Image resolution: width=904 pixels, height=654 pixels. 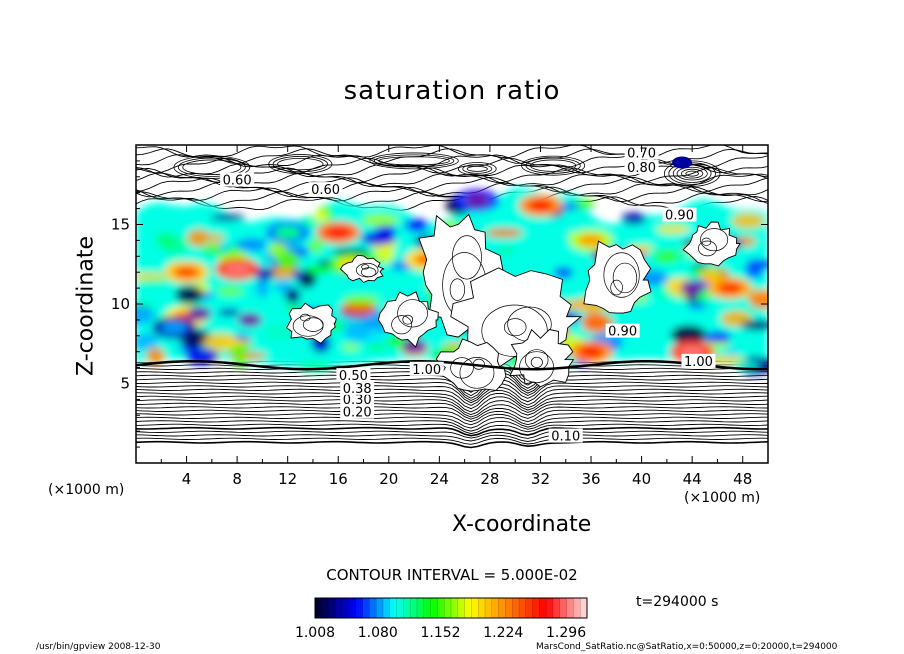 I want to click on x-tick-label: 4, so click(x=187, y=479).